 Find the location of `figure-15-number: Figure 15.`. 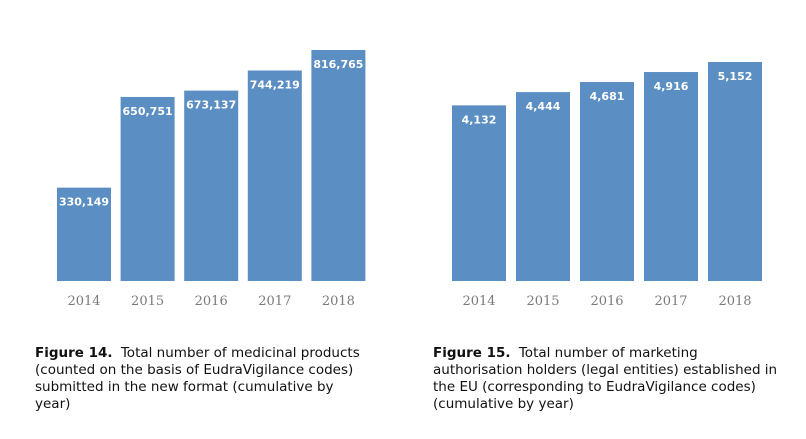

figure-15-number: Figure 15. is located at coordinates (472, 353).